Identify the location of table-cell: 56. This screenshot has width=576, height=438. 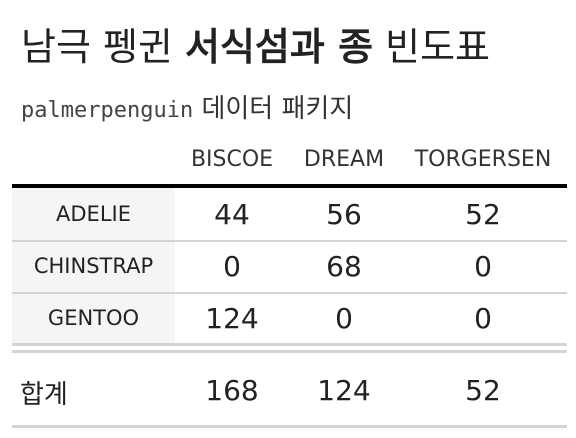
(344, 214).